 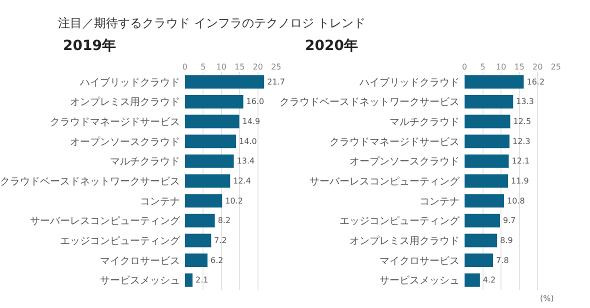 I want to click on data-label: 21.7, so click(x=276, y=81).